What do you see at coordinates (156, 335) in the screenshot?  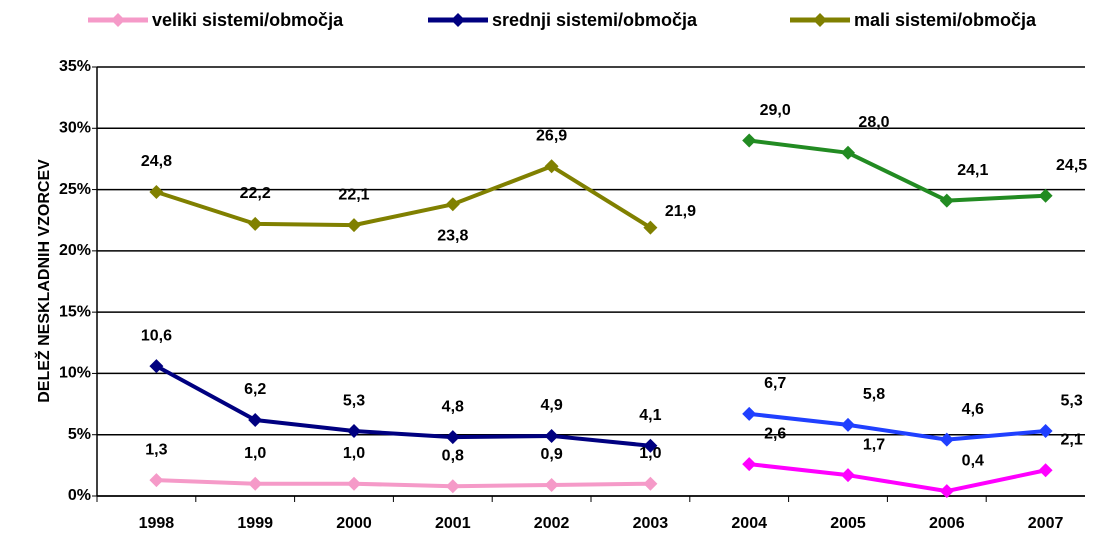 I see `data-label: 10,6` at bounding box center [156, 335].